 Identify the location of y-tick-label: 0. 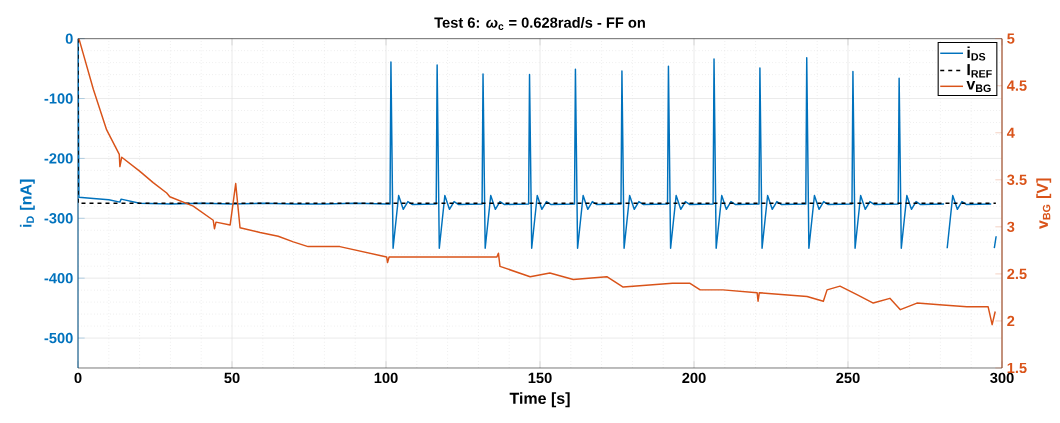
(69, 38).